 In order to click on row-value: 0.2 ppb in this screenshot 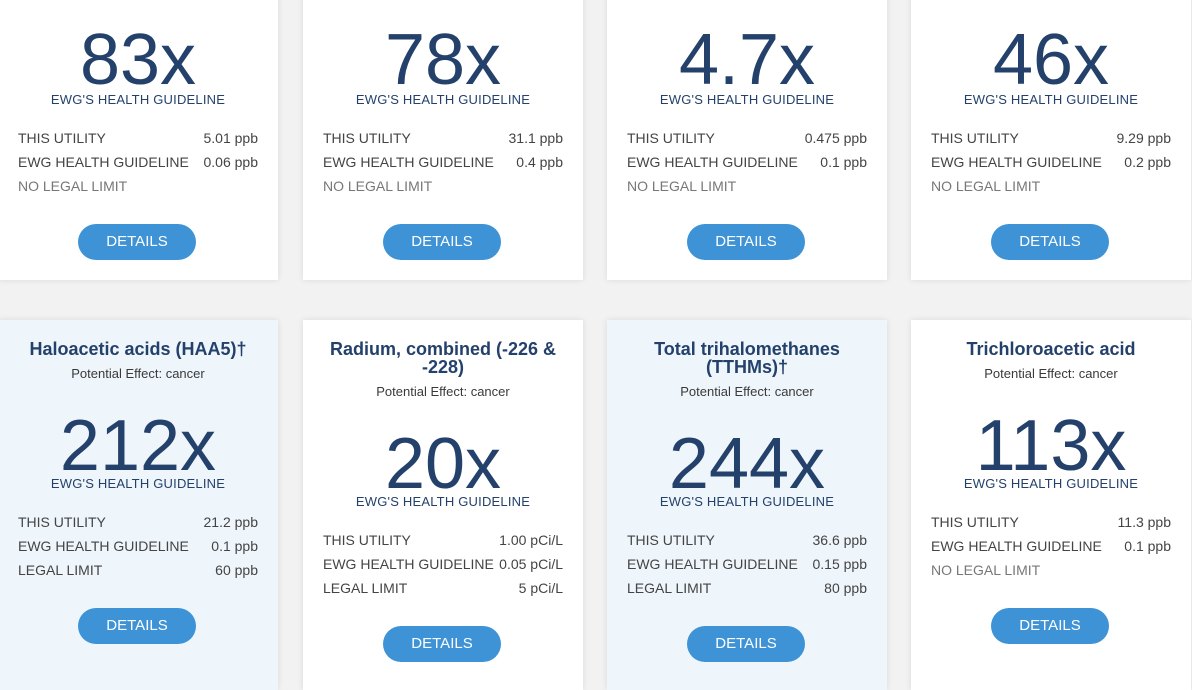, I will do `click(1147, 162)`.